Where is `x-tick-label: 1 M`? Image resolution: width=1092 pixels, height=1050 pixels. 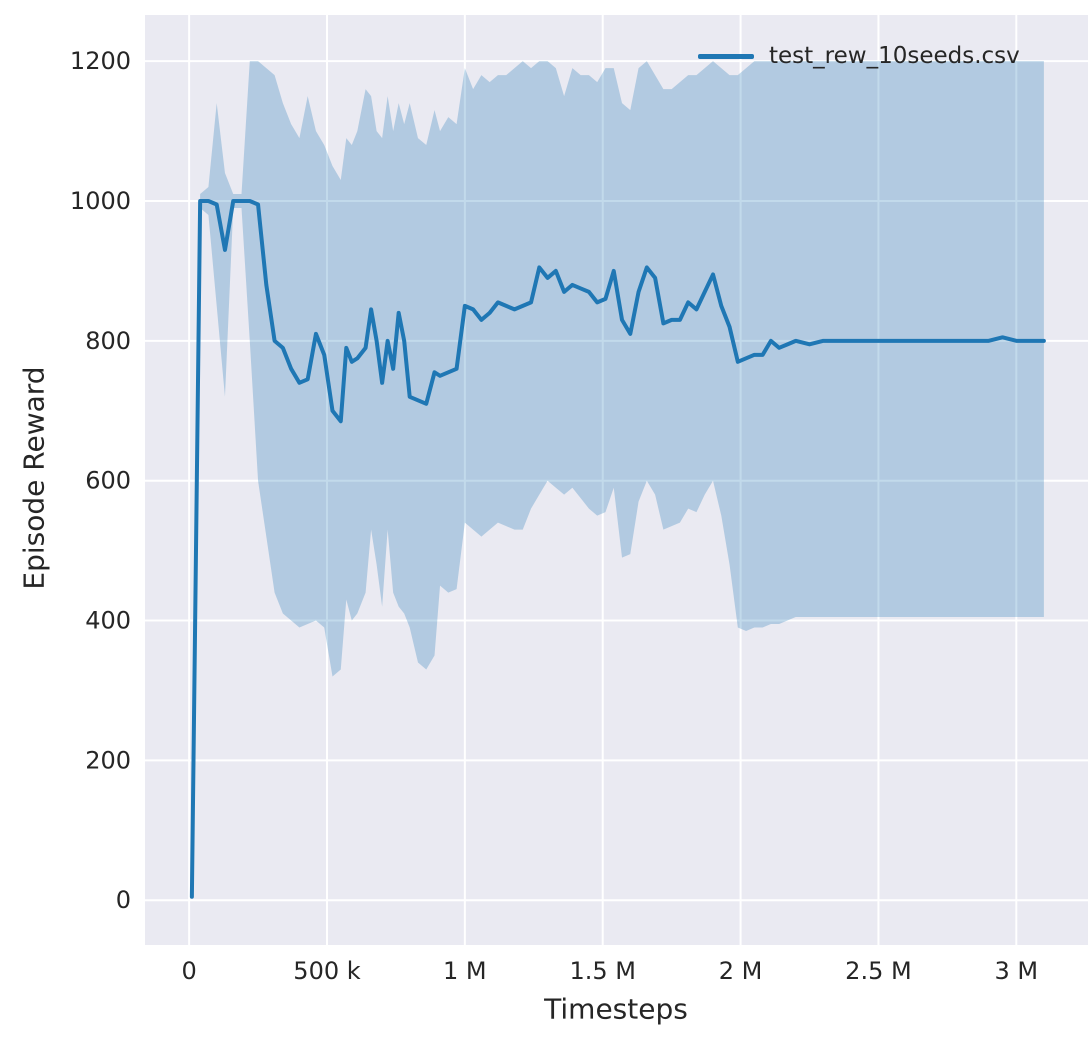 x-tick-label: 1 M is located at coordinates (465, 971).